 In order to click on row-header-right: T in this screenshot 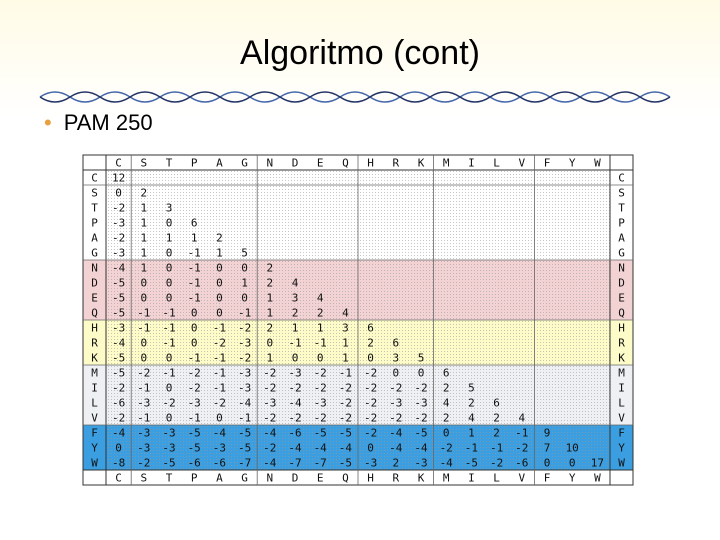, I will do `click(621, 208)`.